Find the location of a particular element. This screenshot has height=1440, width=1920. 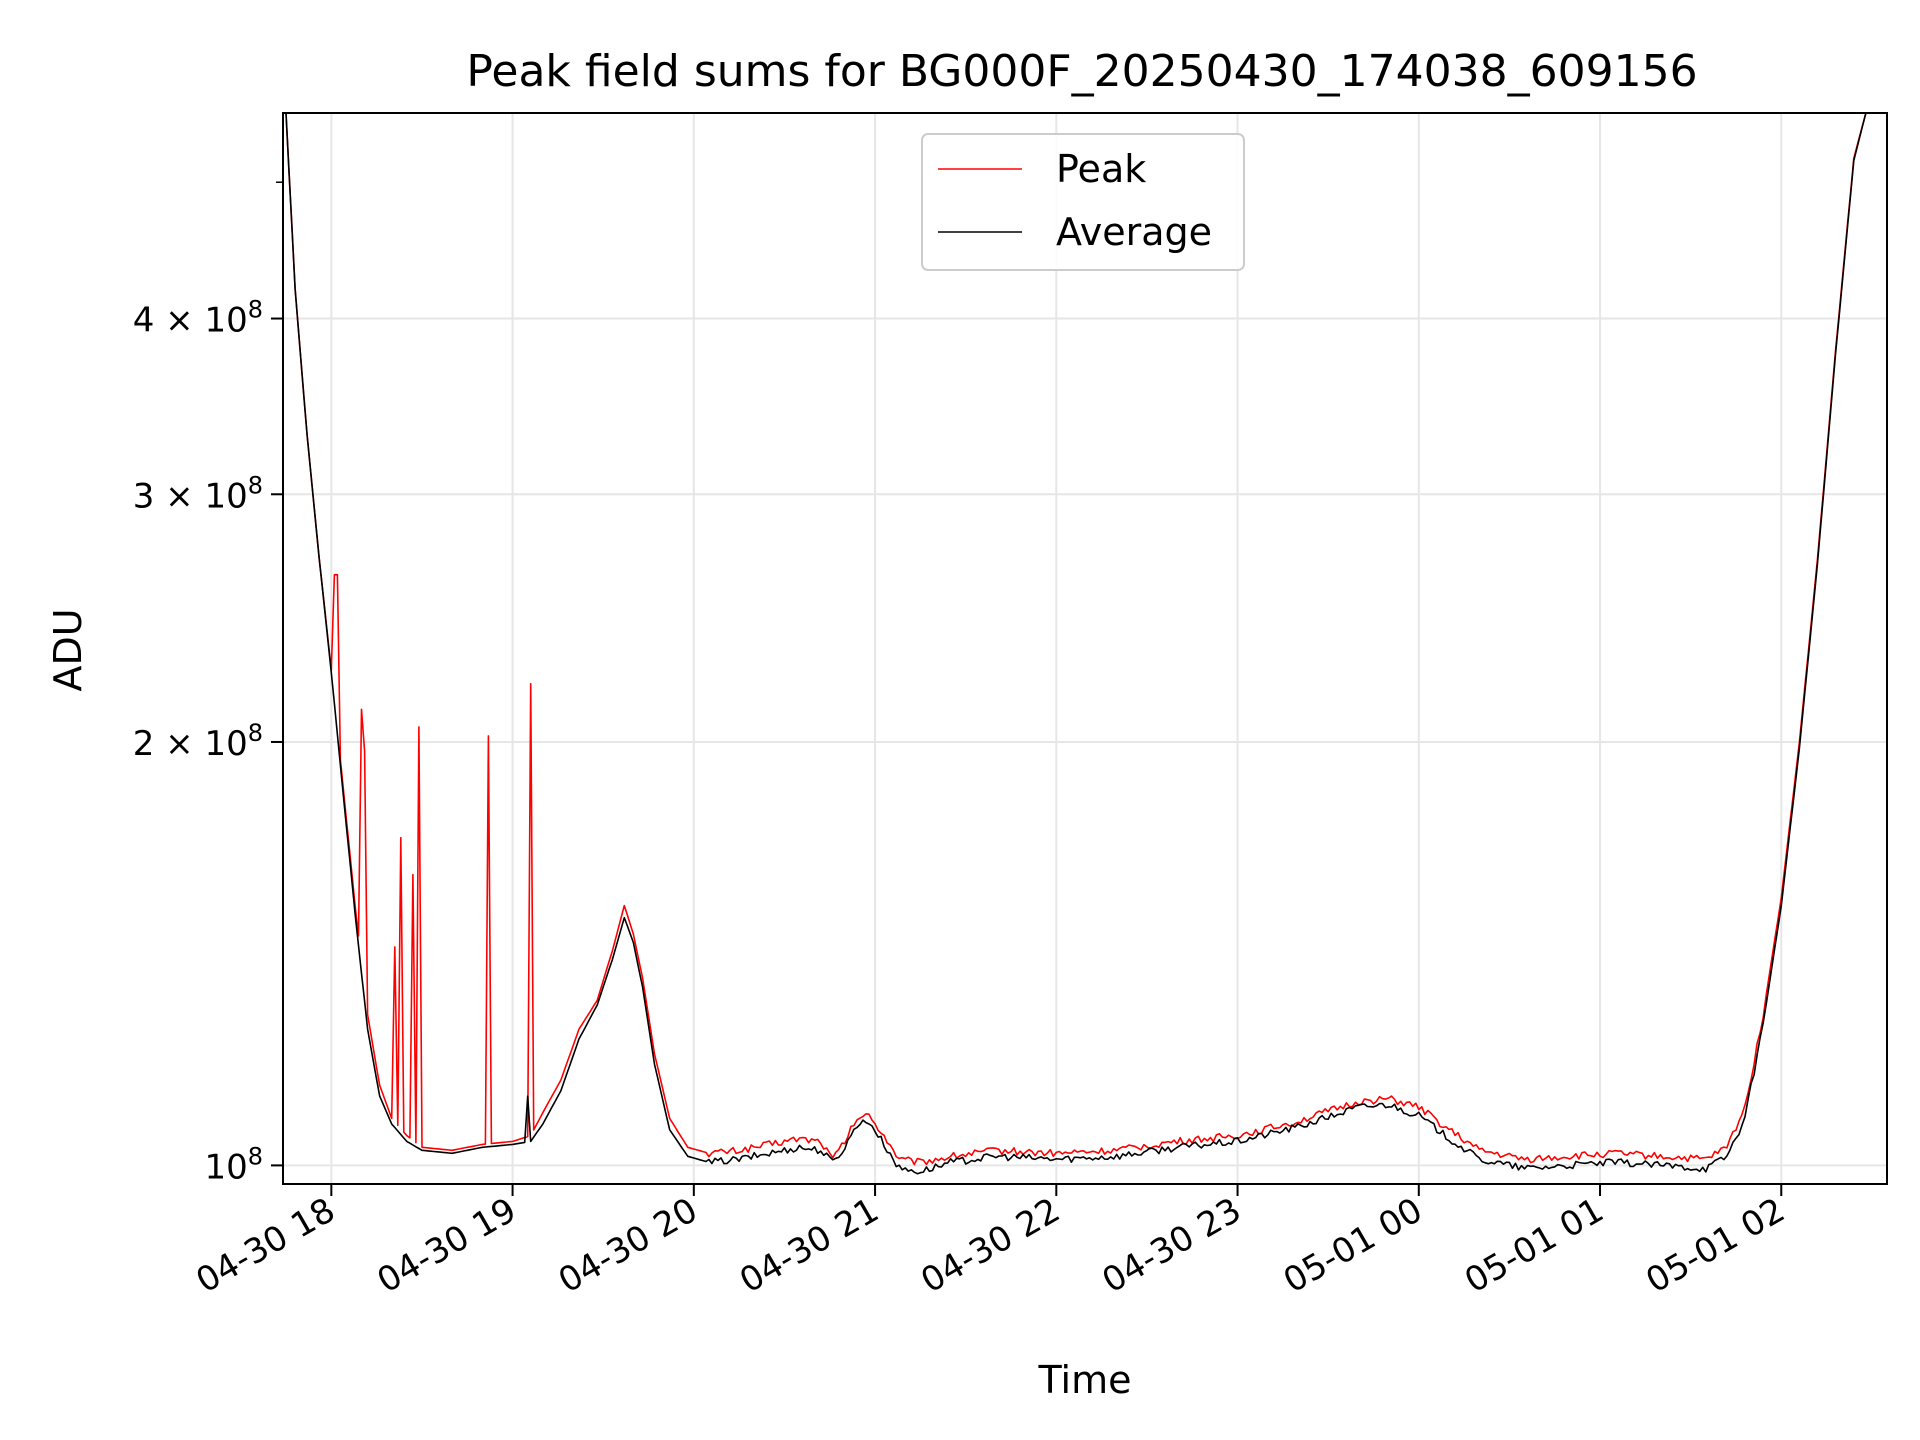

legend-box is located at coordinates (1083, 202).